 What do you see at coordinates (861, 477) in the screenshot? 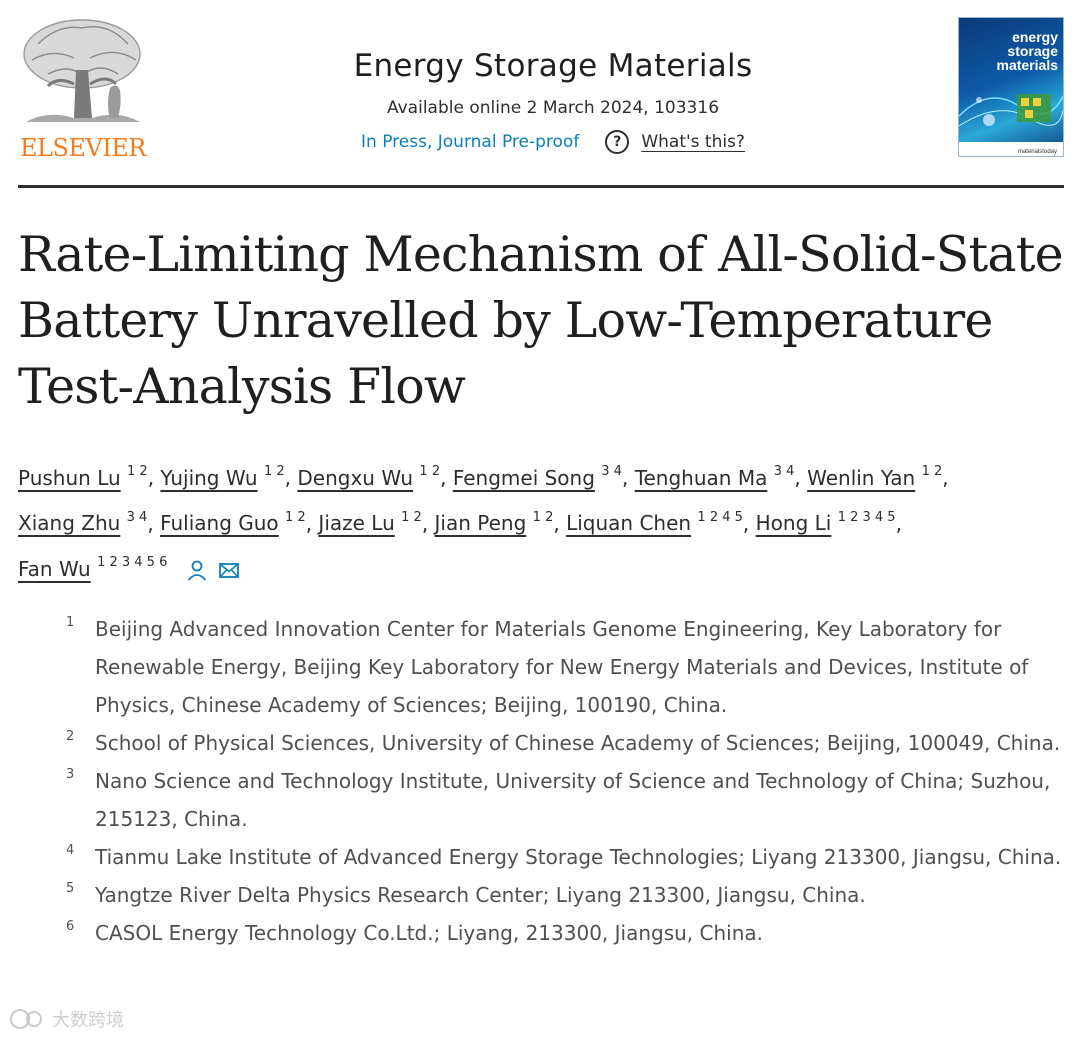
I see `author-name: Wenlin Yan` at bounding box center [861, 477].